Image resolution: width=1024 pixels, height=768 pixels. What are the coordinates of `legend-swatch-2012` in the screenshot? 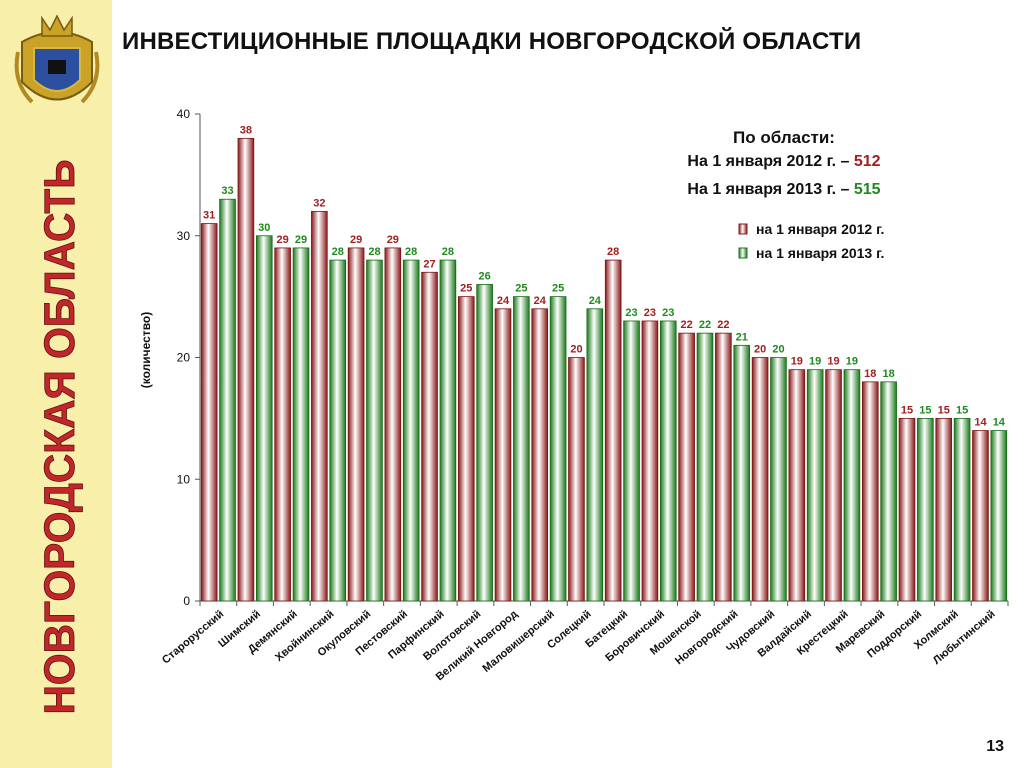 It's located at (743, 229).